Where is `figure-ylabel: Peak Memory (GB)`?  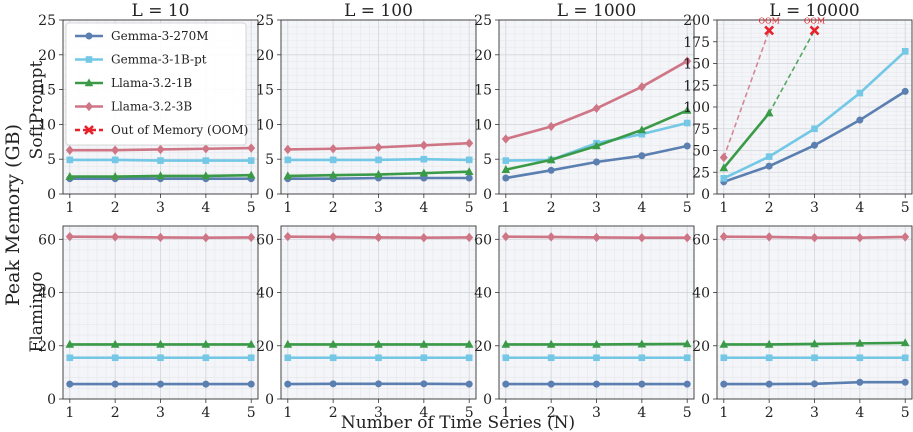
figure-ylabel: Peak Memory (GB) is located at coordinates (13, 215).